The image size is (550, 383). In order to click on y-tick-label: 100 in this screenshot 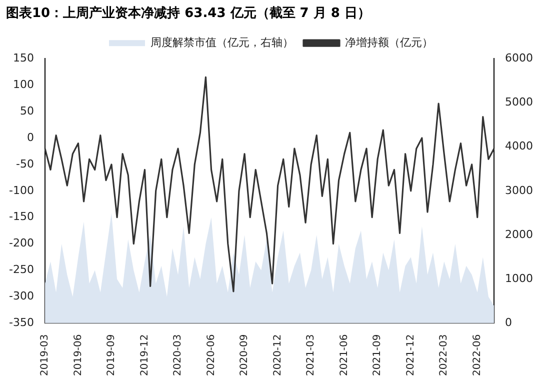, I will do `click(23, 84)`.